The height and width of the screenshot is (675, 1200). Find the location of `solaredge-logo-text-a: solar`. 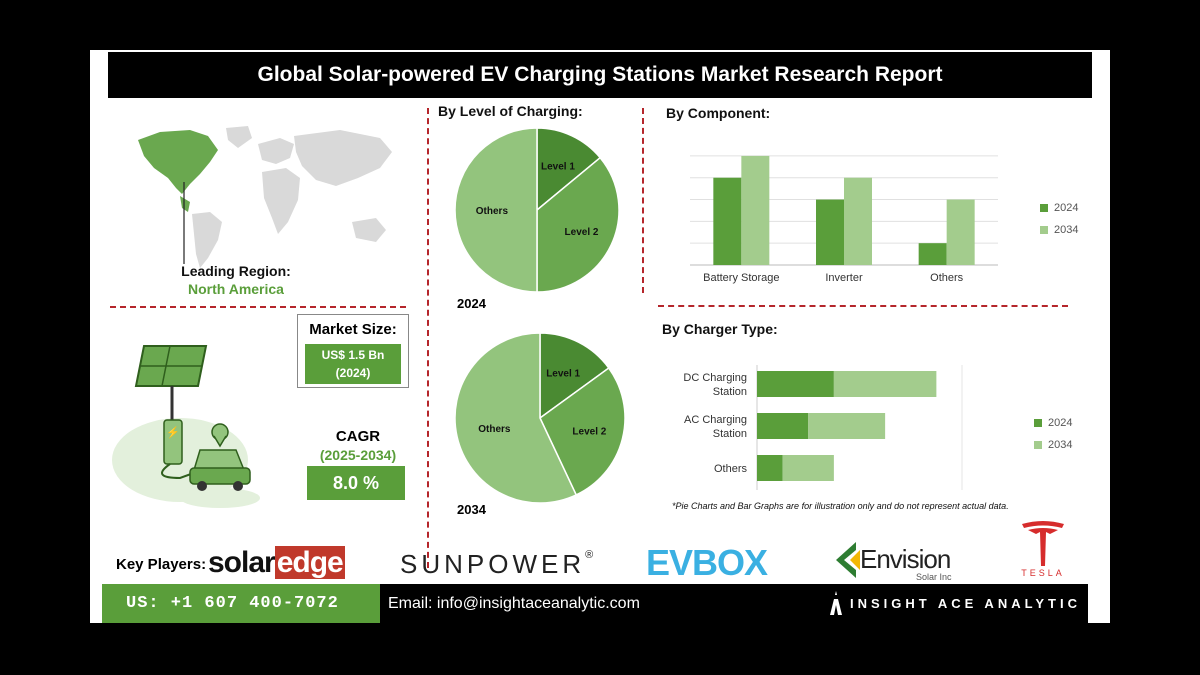

solaredge-logo-text-a: solar is located at coordinates (242, 562).